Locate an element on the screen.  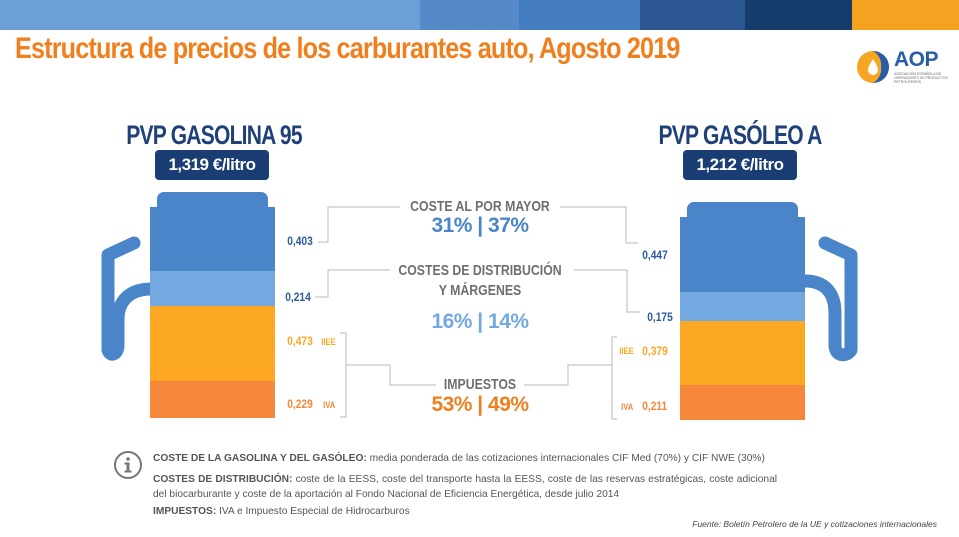
price-badge-gasoleo: 1,212 €/litro is located at coordinates (740, 165).